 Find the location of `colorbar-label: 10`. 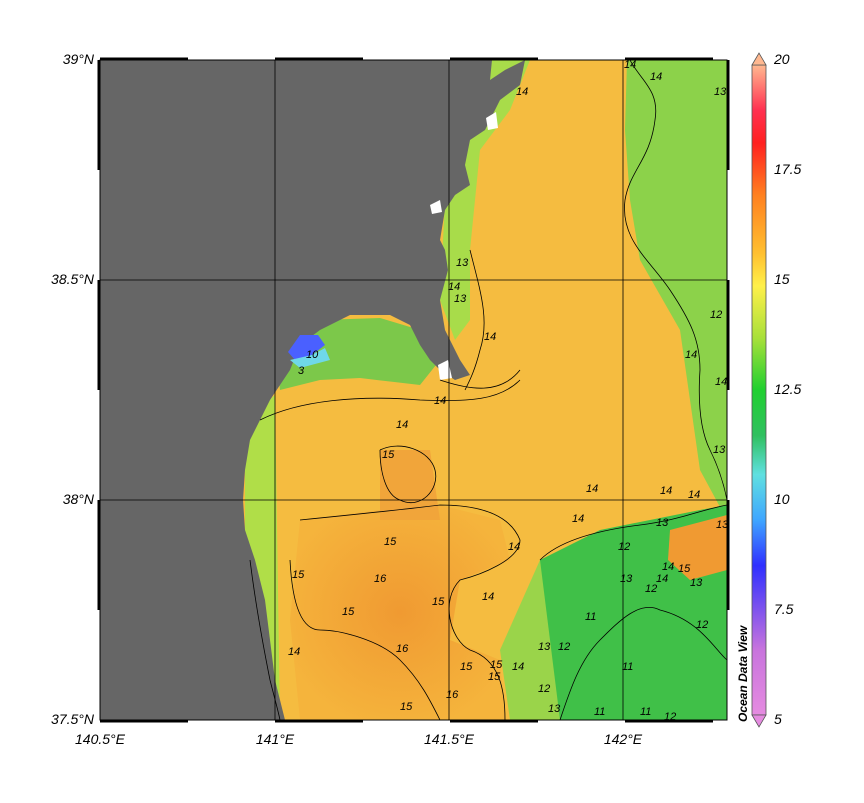

colorbar-label: 10 is located at coordinates (782, 499).